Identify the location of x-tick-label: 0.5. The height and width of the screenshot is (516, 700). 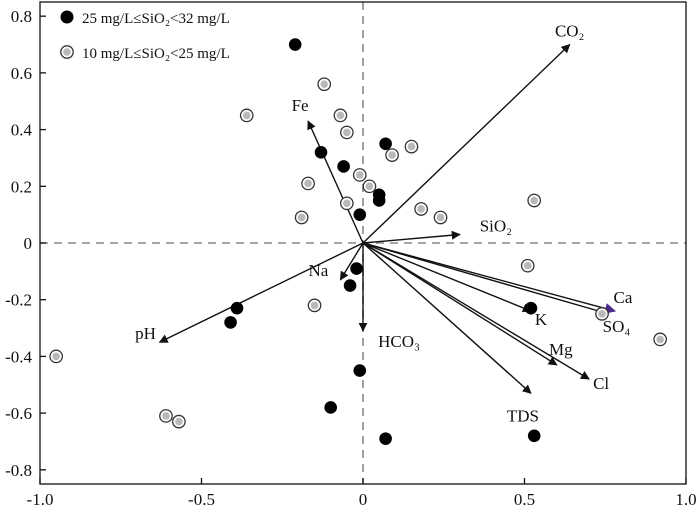
(524, 499).